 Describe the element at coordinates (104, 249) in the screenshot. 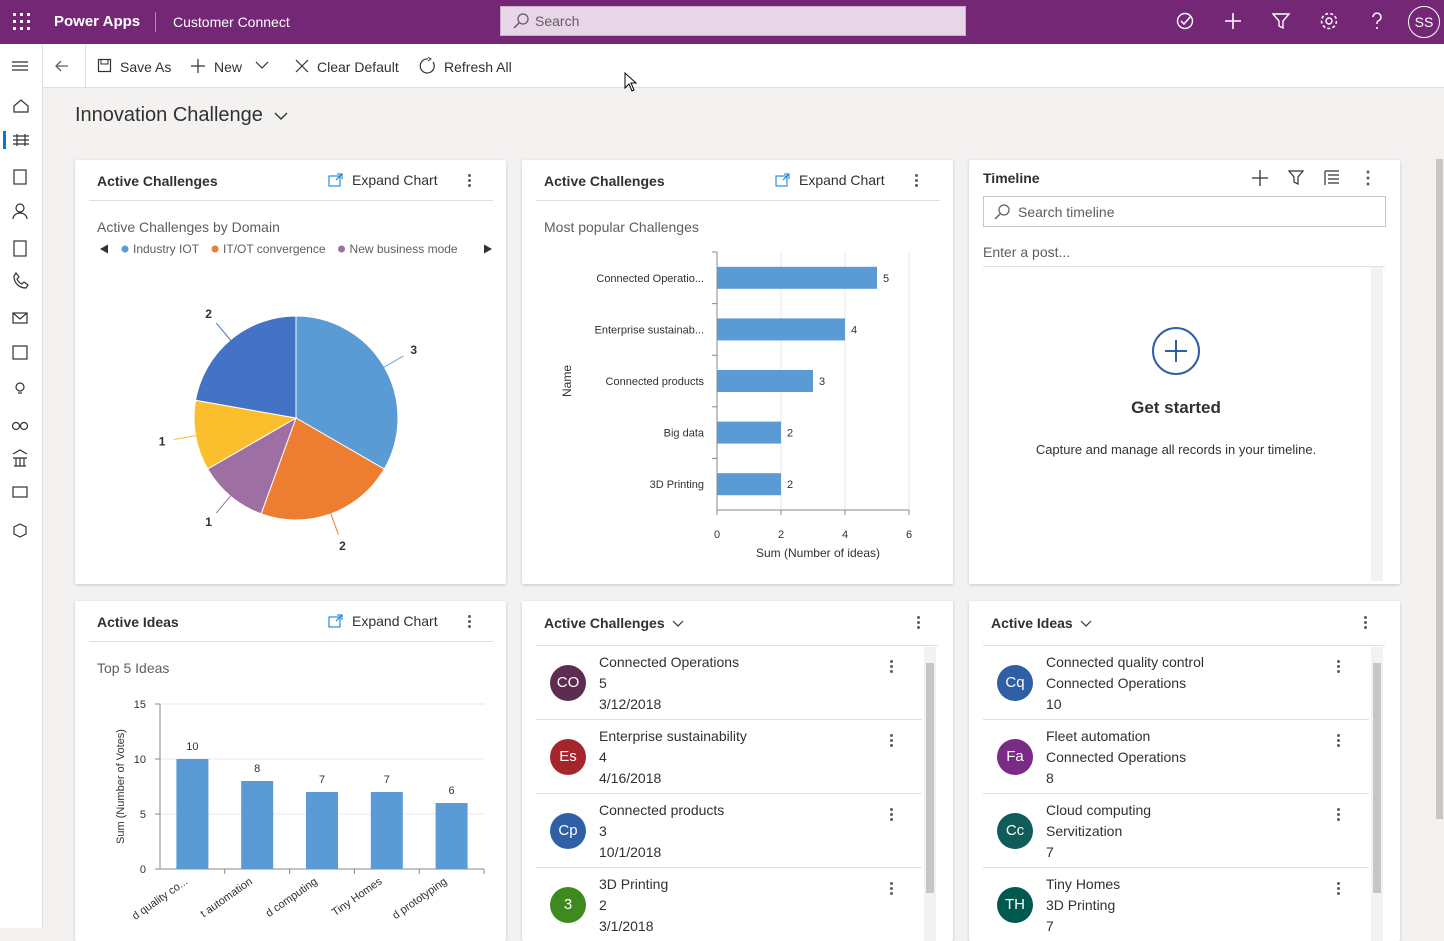

I see `legend-prev` at that location.